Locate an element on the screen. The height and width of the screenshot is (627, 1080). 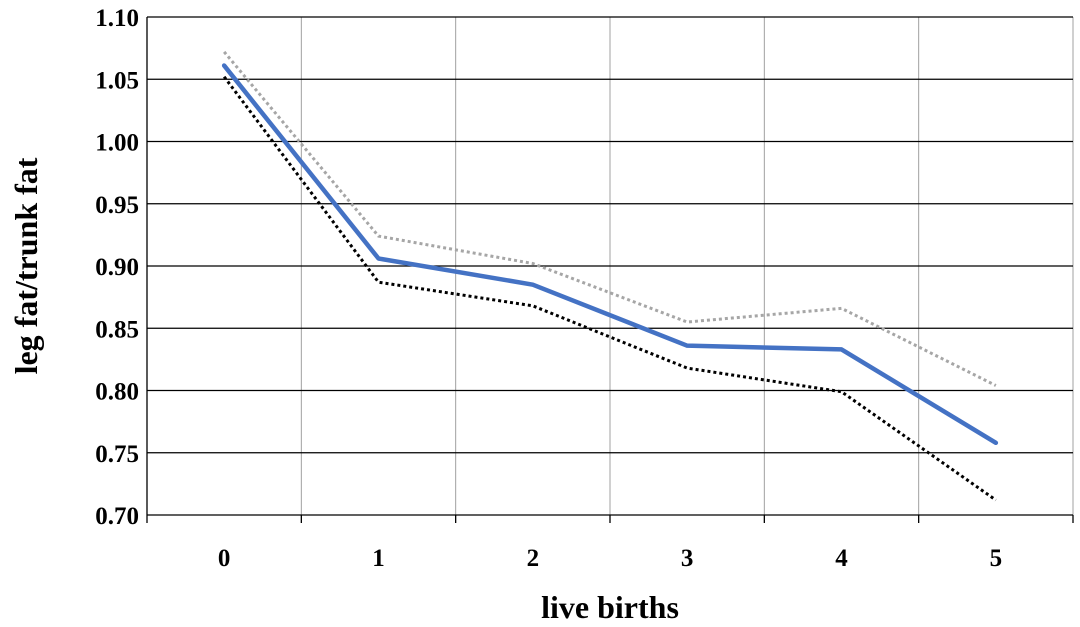
y-tick-label: 0.75 is located at coordinates (117, 454).